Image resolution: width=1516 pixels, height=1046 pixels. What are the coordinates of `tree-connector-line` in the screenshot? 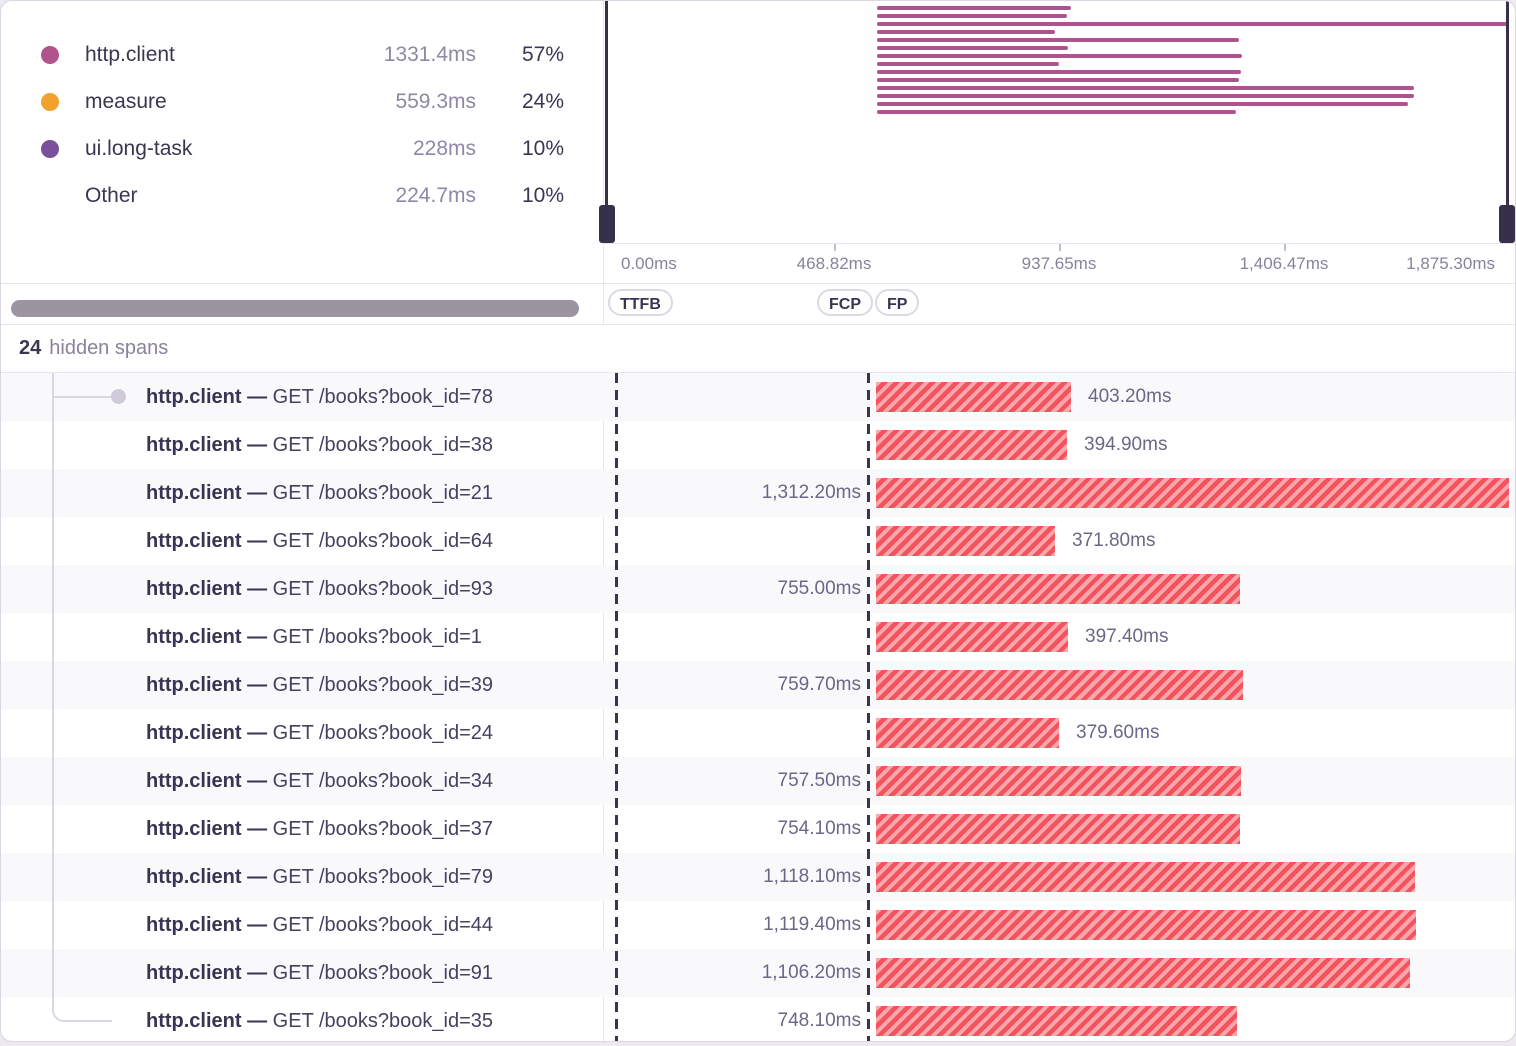 It's located at (53, 685).